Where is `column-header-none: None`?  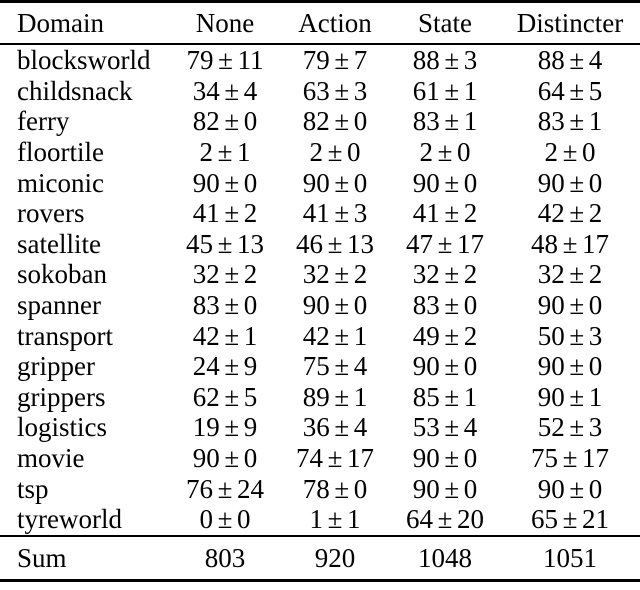
column-header-none: None is located at coordinates (225, 23).